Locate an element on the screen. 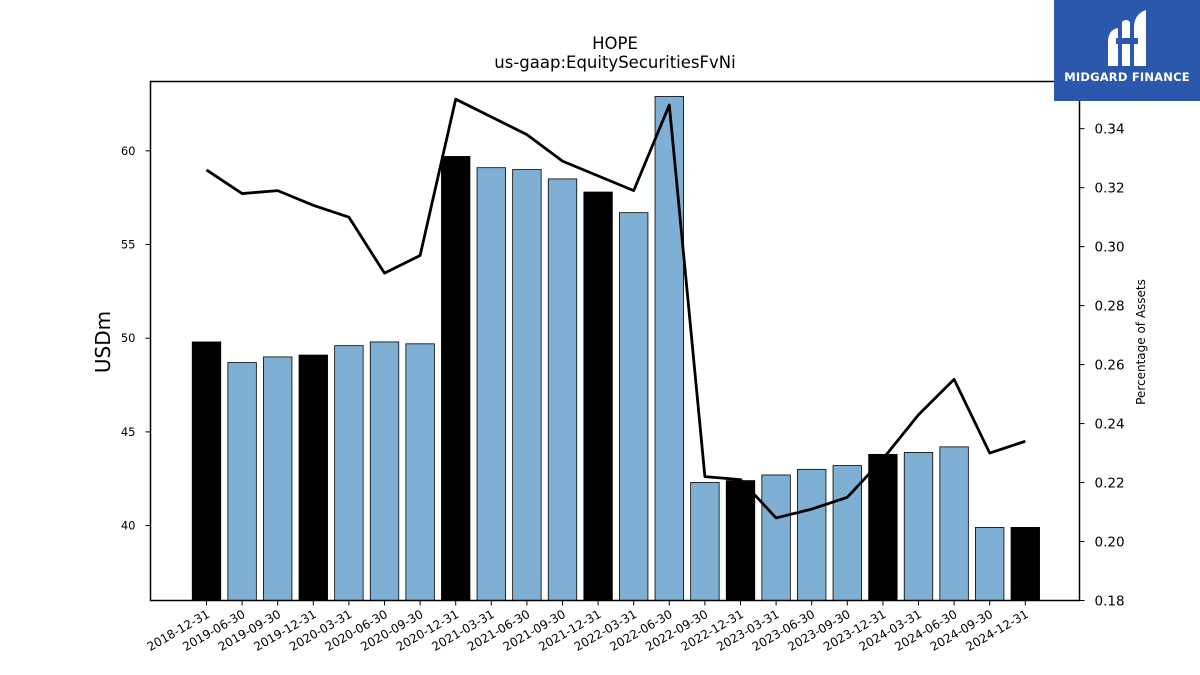  chart-subtitle: us-gaap:EquitySecuritiesFvNi is located at coordinates (614, 62).